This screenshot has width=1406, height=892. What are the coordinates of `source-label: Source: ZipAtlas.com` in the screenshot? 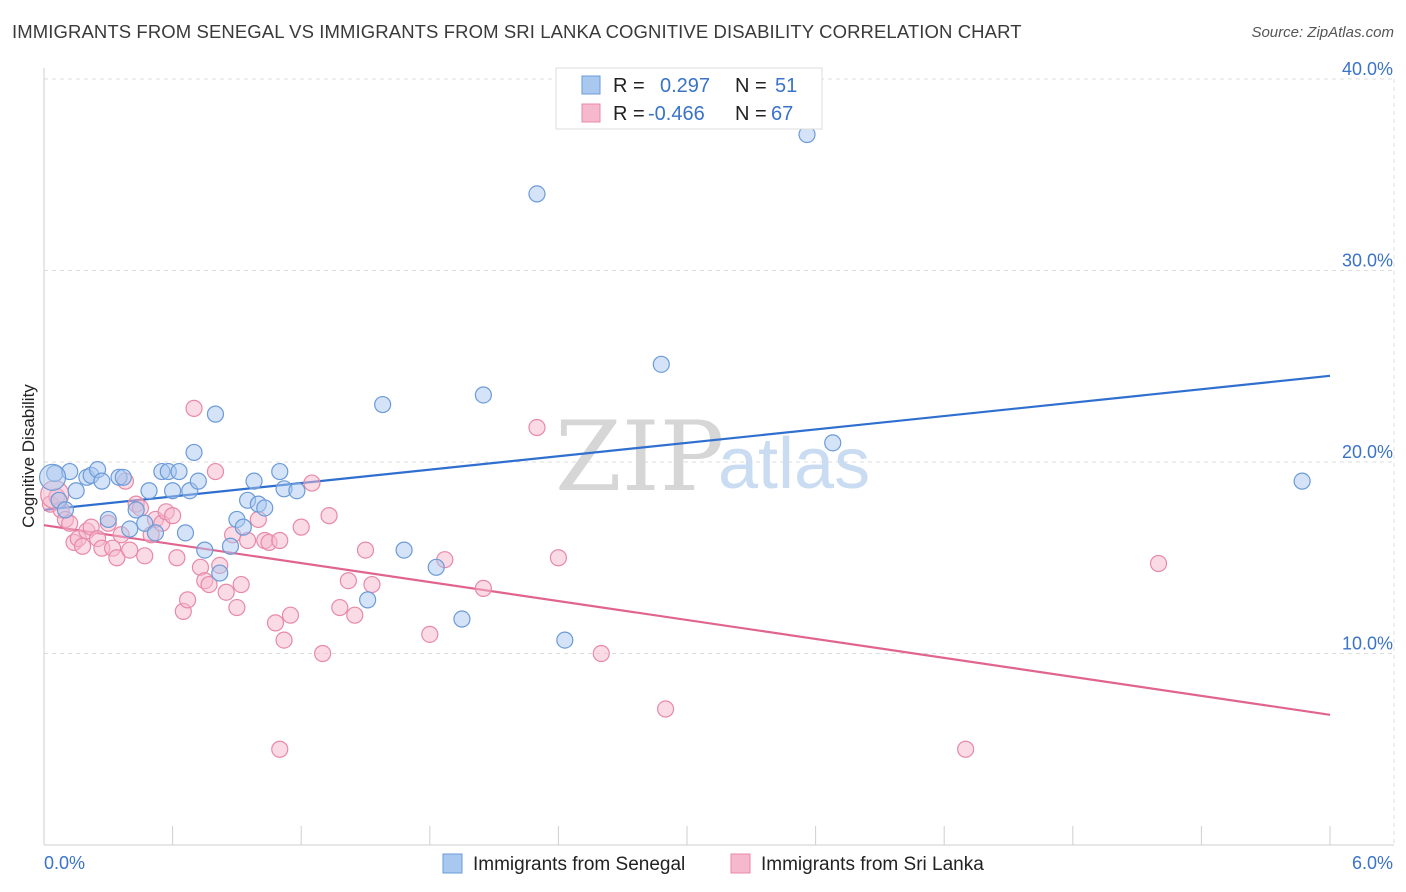 It's located at (1322, 32).